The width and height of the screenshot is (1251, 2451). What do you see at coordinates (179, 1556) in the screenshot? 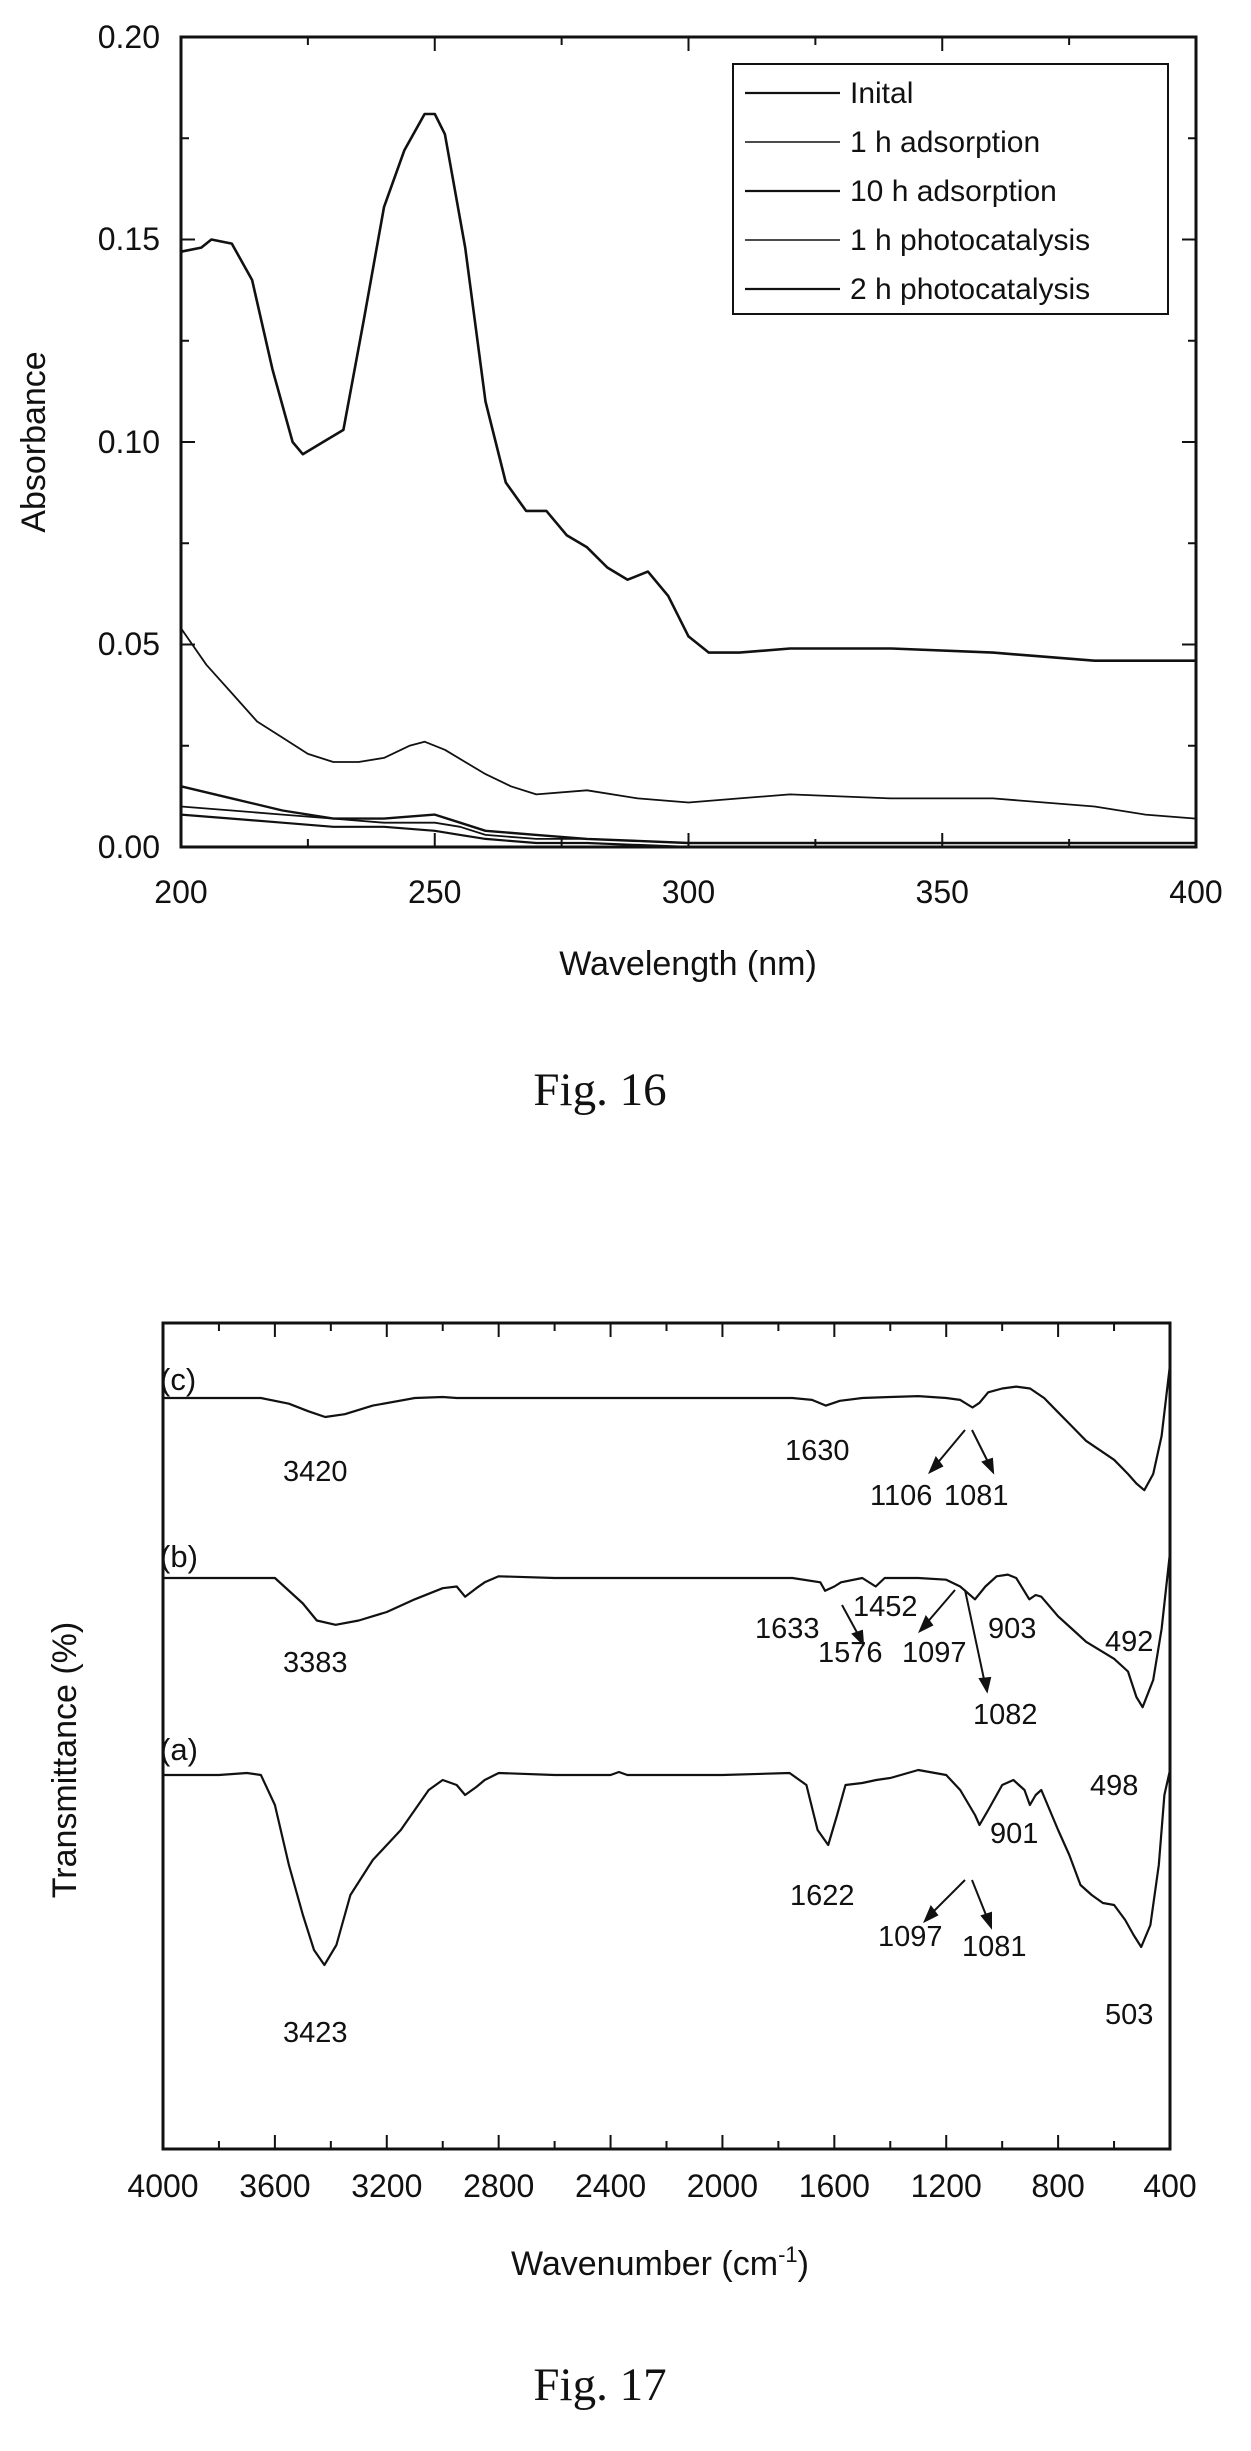
I see `series-label-b: (b)` at bounding box center [179, 1556].